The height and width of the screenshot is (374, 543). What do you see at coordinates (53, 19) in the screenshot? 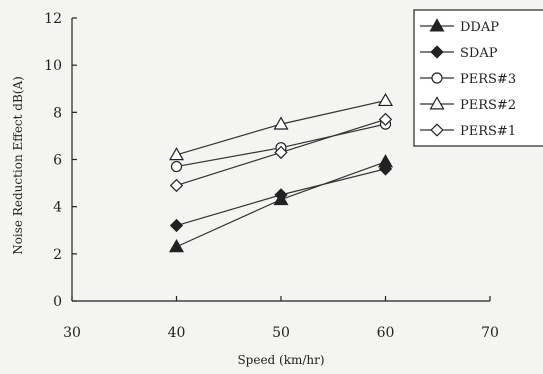
I see `y-tick-label: 12` at bounding box center [53, 19].